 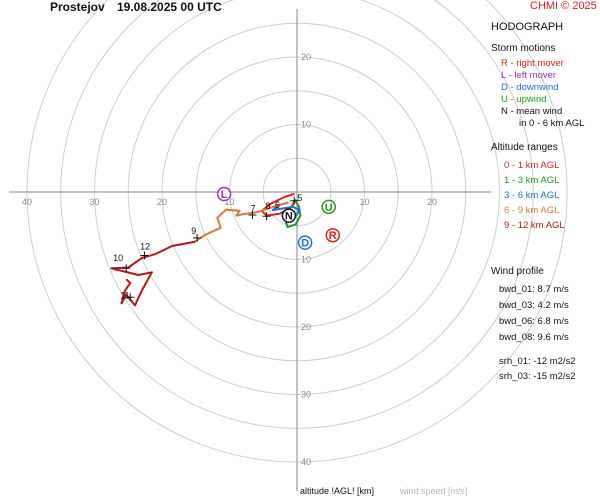 I want to click on storm-marker: R, so click(x=333, y=235).